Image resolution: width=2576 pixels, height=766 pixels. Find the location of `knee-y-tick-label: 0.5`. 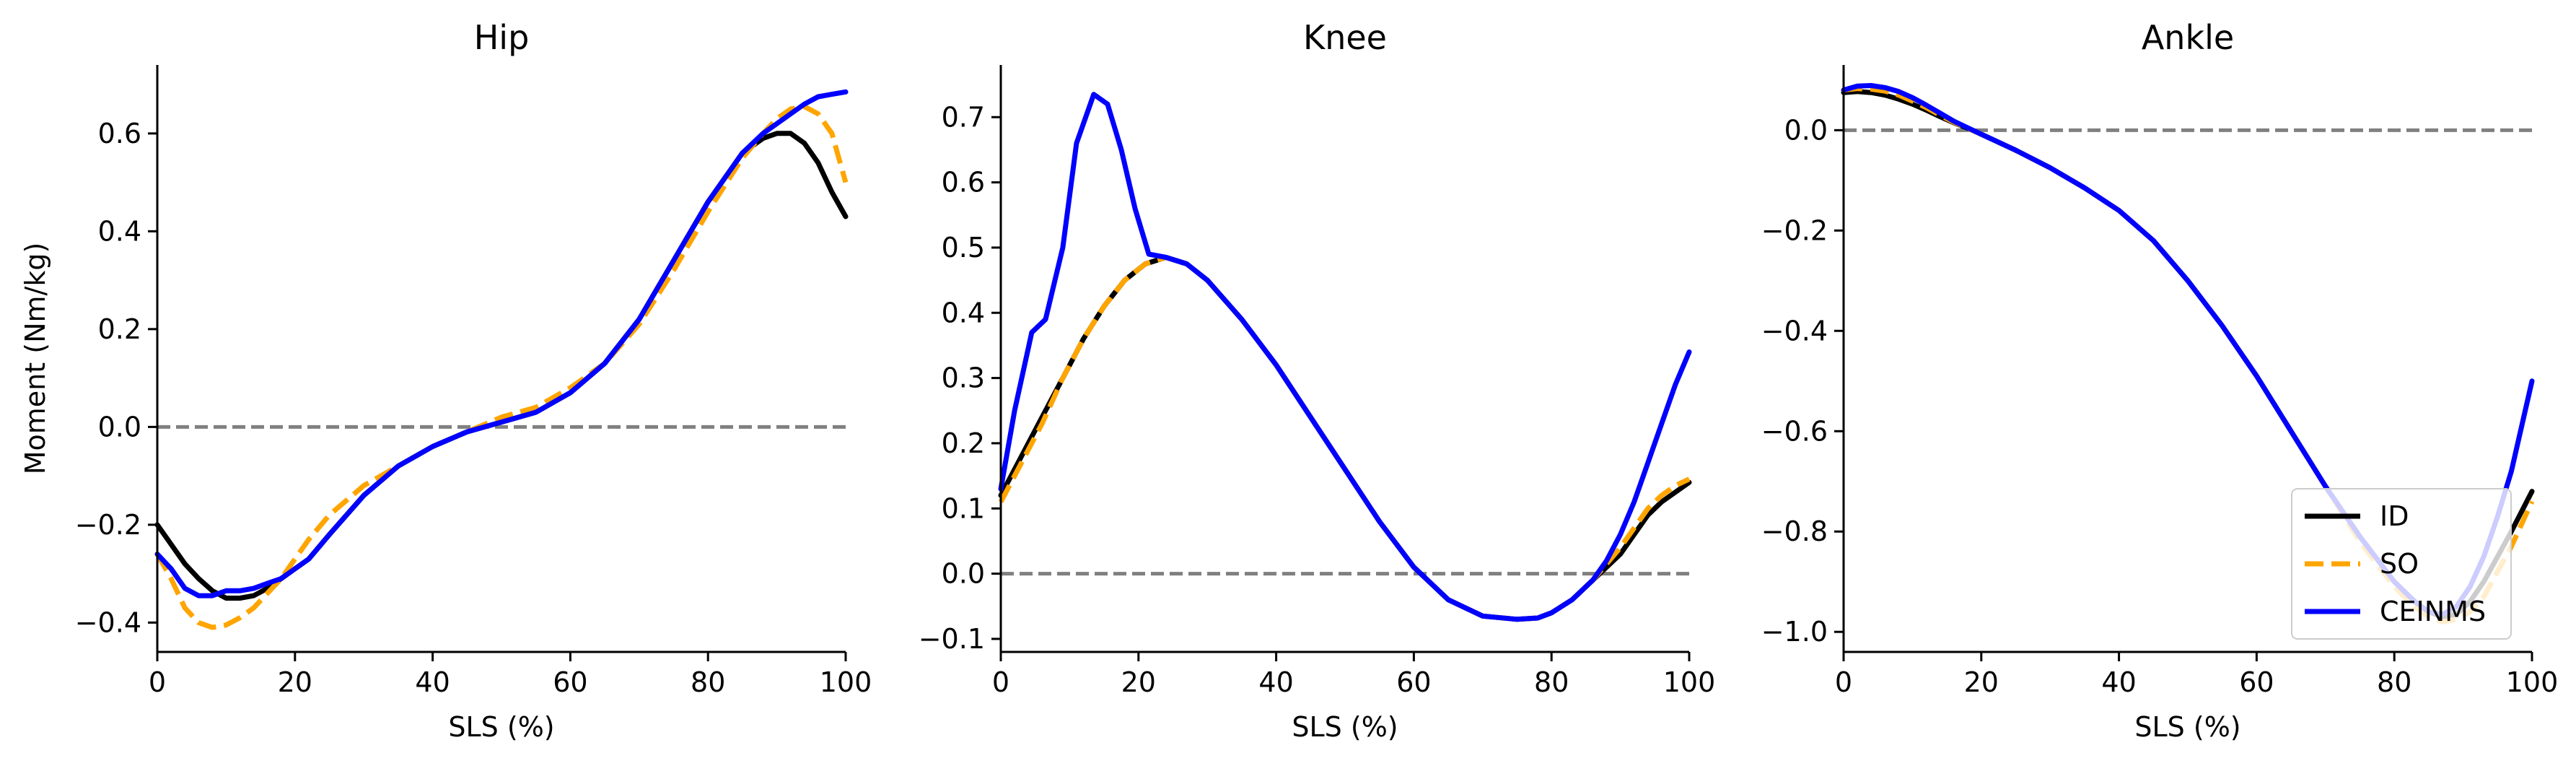

knee-y-tick-label: 0.5 is located at coordinates (963, 248).